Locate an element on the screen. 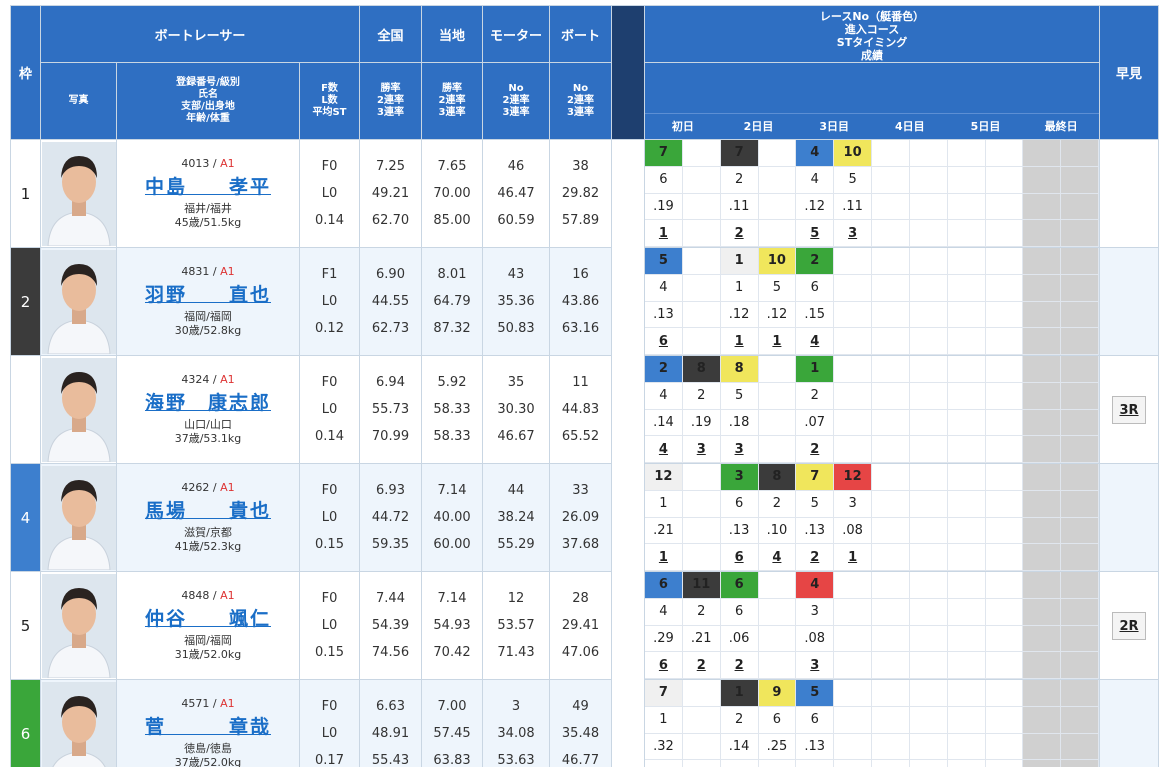 The image size is (1168, 767). racer-name-link: 羽野 直也 is located at coordinates (207, 295).